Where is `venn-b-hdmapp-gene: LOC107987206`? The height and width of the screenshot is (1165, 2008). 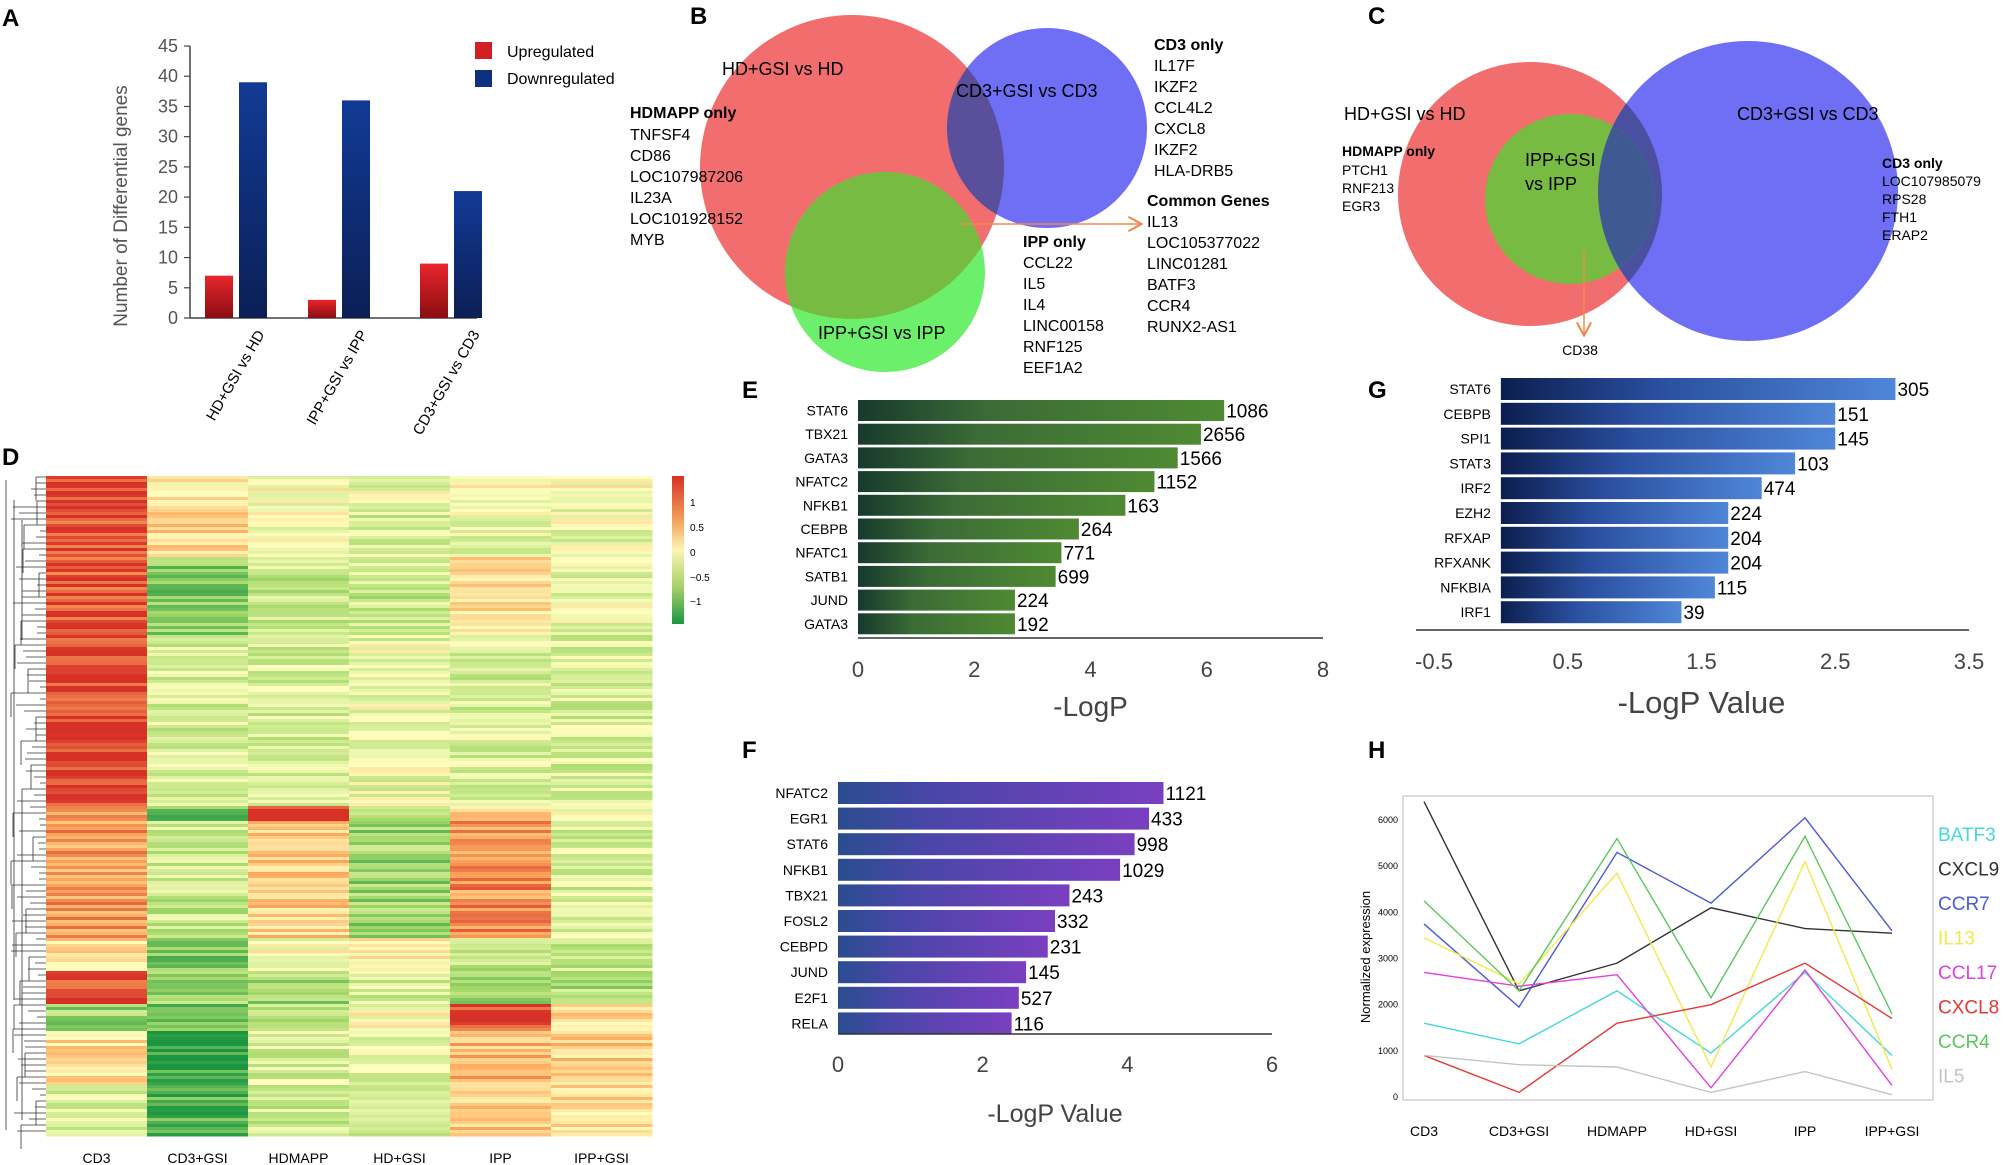 venn-b-hdmapp-gene: LOC107987206 is located at coordinates (686, 177).